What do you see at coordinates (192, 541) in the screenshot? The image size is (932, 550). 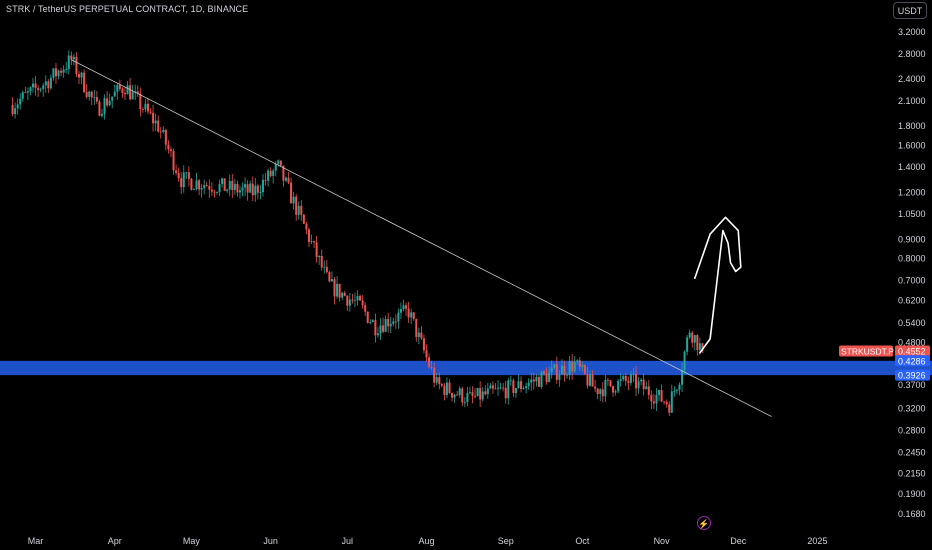 I see `x-tick-label: May` at bounding box center [192, 541].